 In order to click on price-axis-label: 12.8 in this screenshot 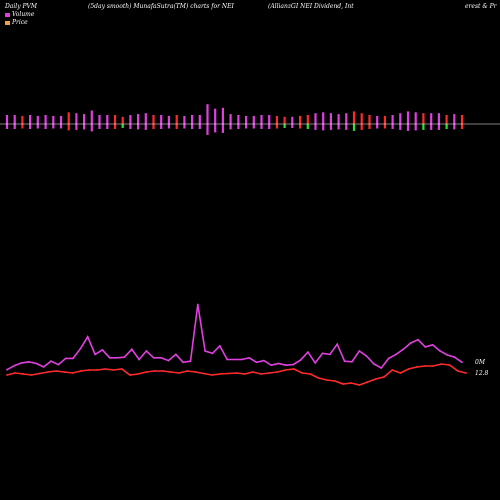, I will do `click(482, 373)`.